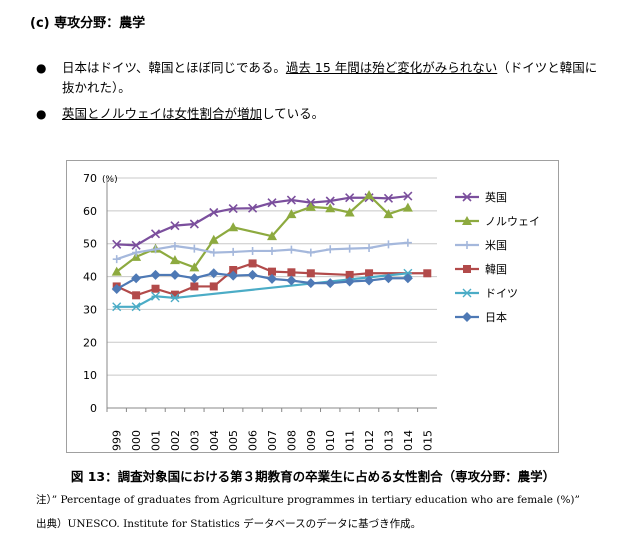 Image resolution: width=626 pixels, height=553 pixels. What do you see at coordinates (110, 180) in the screenshot?
I see `y-axis-unit: (%)` at bounding box center [110, 180].